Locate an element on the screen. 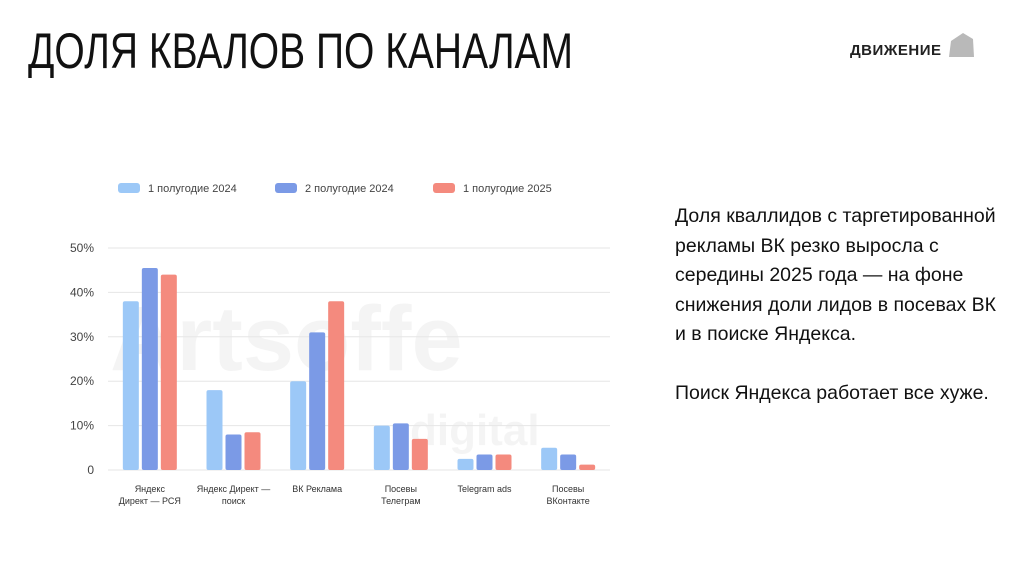  y-tick-label: 20% is located at coordinates (82, 381).